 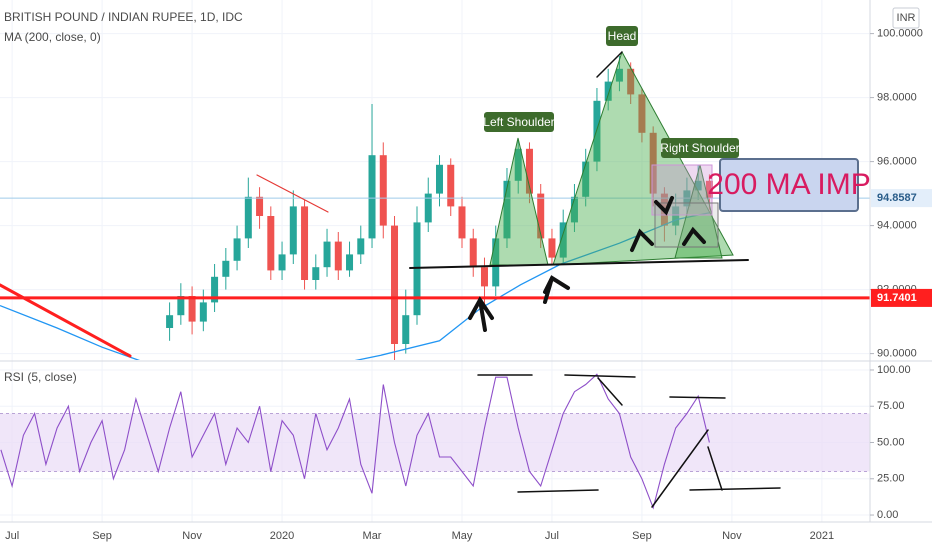 I want to click on y-tick-label: 96.0000, so click(x=897, y=162).